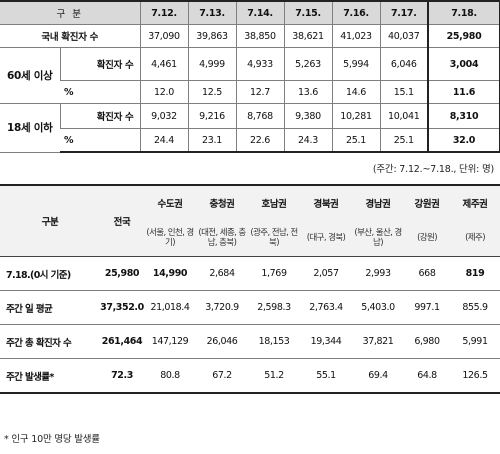  What do you see at coordinates (170, 341) in the screenshot?
I see `region-value: 147,129` at bounding box center [170, 341].